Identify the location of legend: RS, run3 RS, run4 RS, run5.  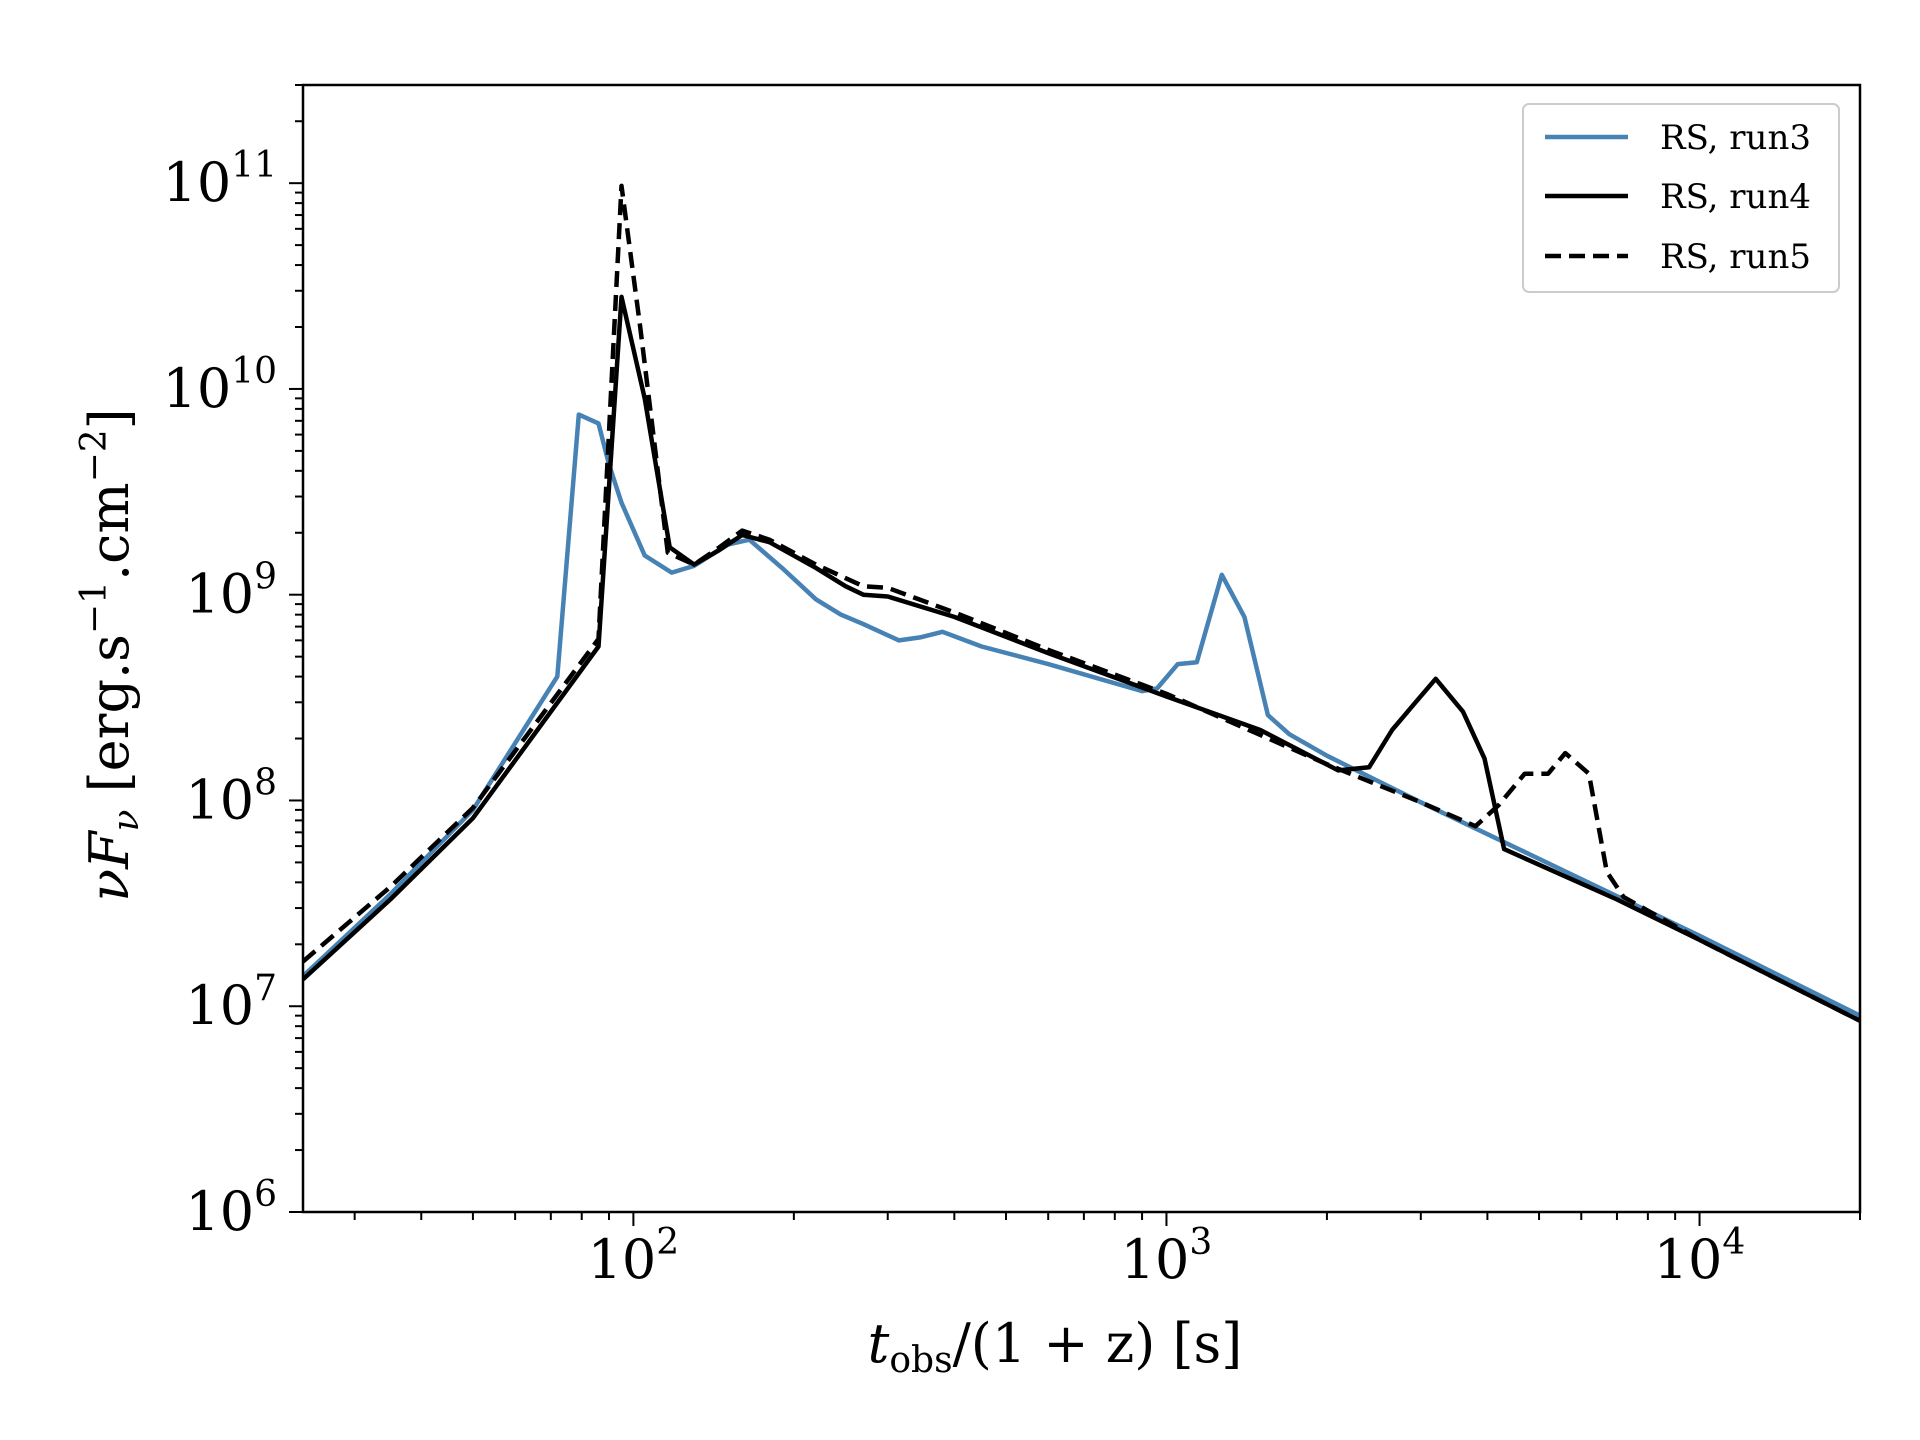
(1681, 198).